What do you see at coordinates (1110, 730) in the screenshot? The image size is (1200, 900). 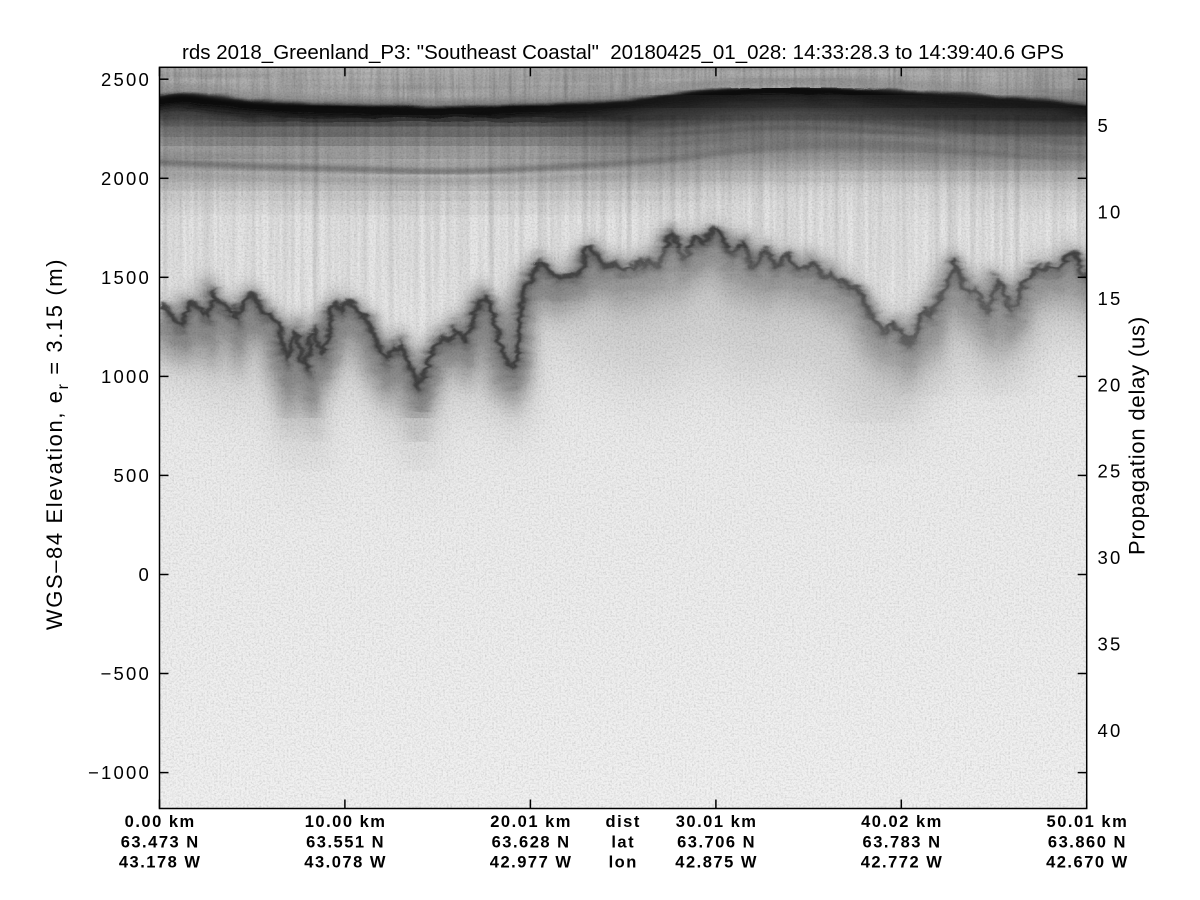 I see `svg-text: 40` at bounding box center [1110, 730].